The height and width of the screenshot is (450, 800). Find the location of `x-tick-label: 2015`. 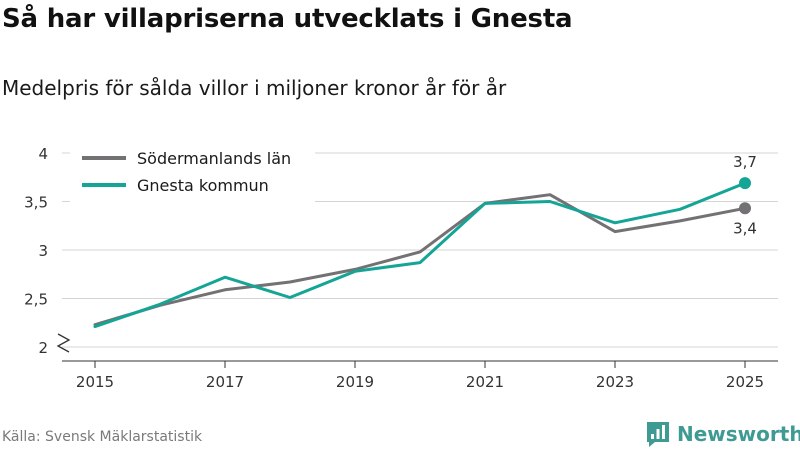

x-tick-label: 2015 is located at coordinates (95, 382).